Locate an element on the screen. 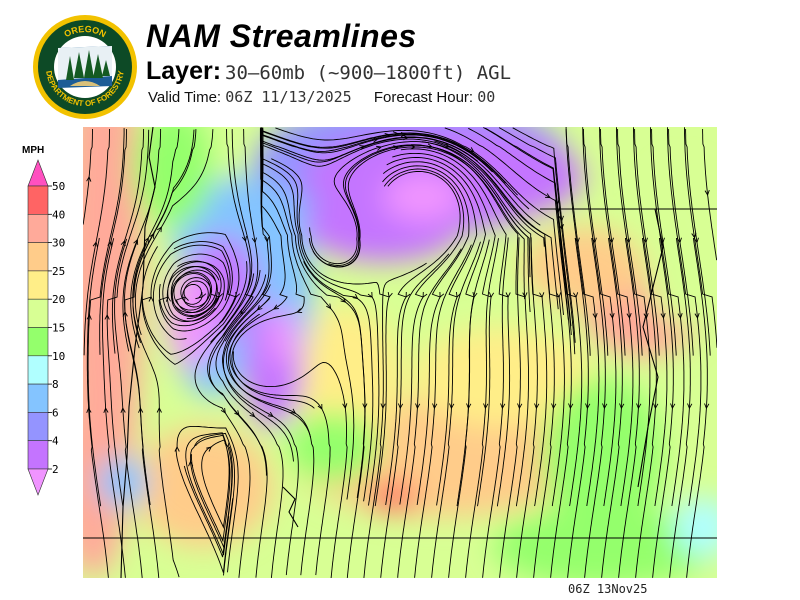  model-run-stamp: 06Z 13Nov25 is located at coordinates (608, 589).